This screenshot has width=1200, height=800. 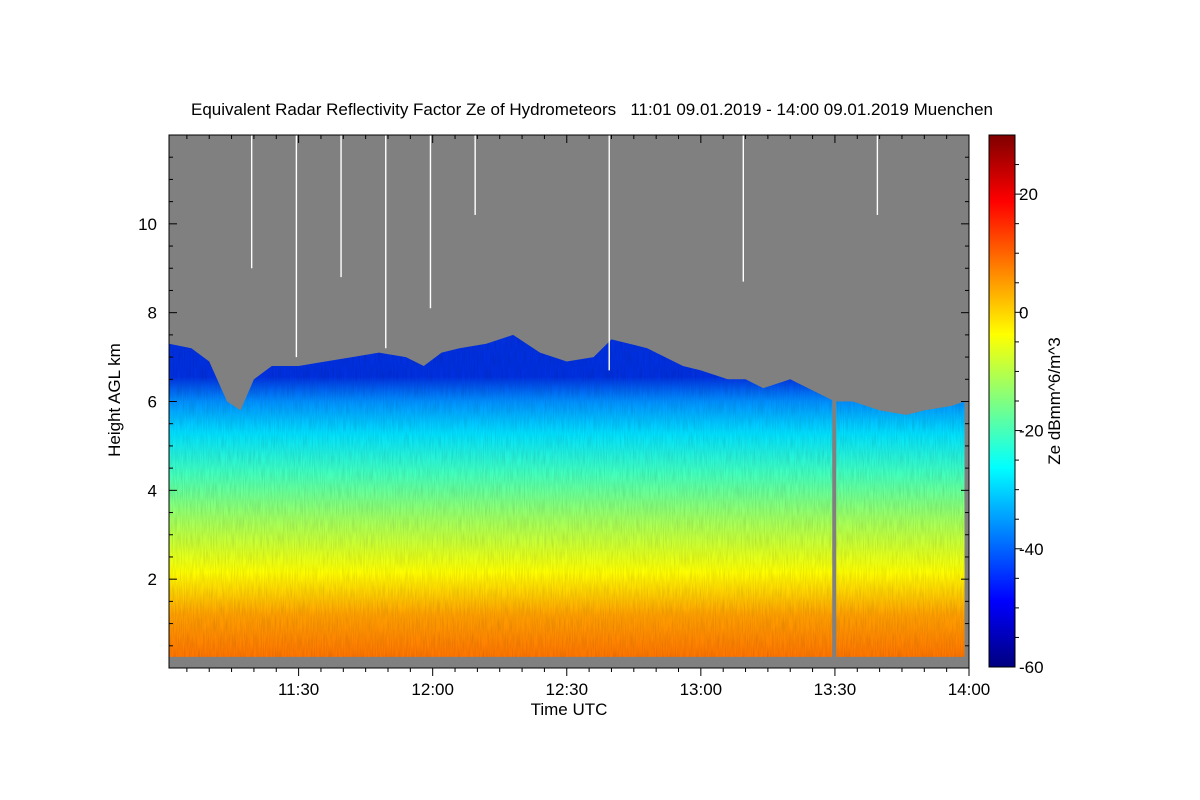 I want to click on y-tick-label: 8, so click(x=152, y=313).